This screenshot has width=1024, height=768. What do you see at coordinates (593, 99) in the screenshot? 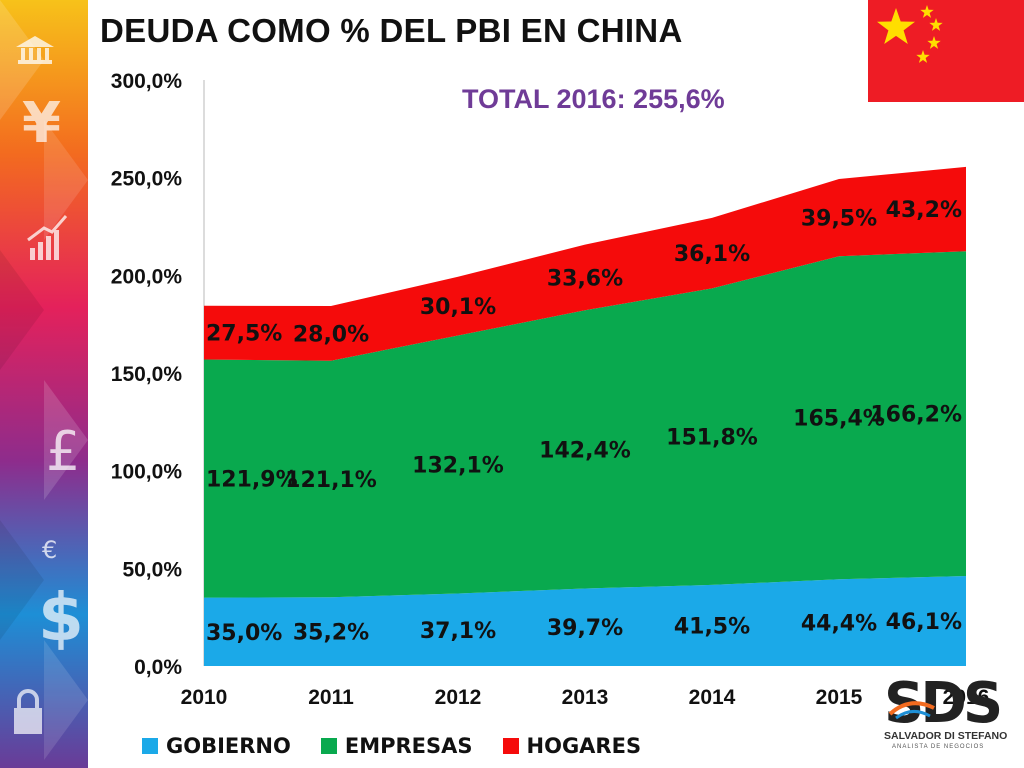
I see `total-annotation: TOTAL 2016: 255,6%` at bounding box center [593, 99].